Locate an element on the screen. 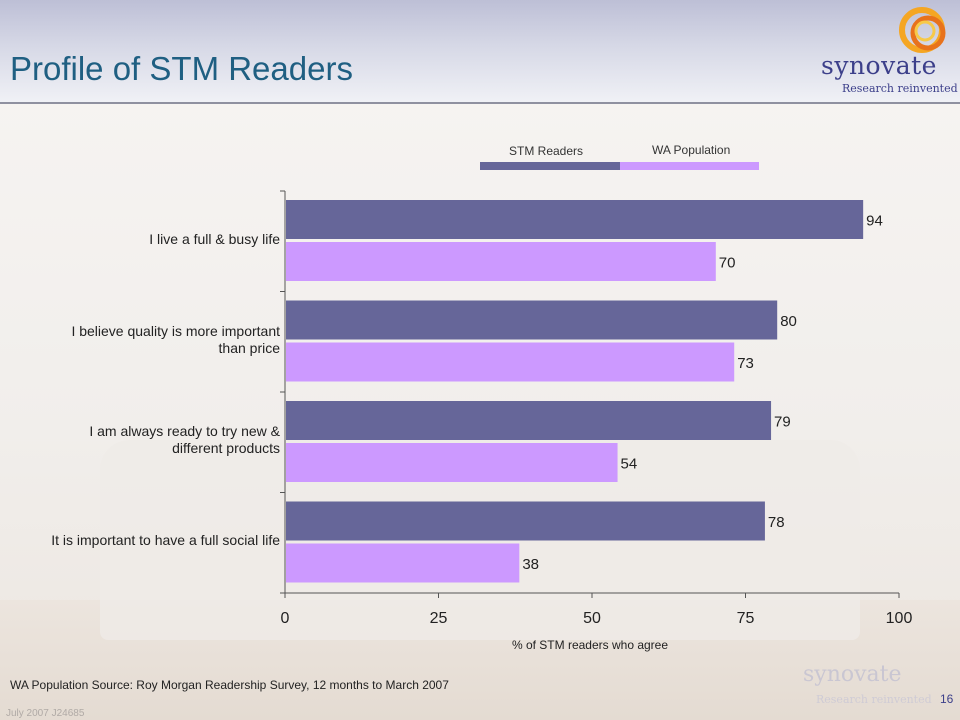 This screenshot has height=720, width=960. category-label-line: I am always ready to try new & is located at coordinates (184, 431).